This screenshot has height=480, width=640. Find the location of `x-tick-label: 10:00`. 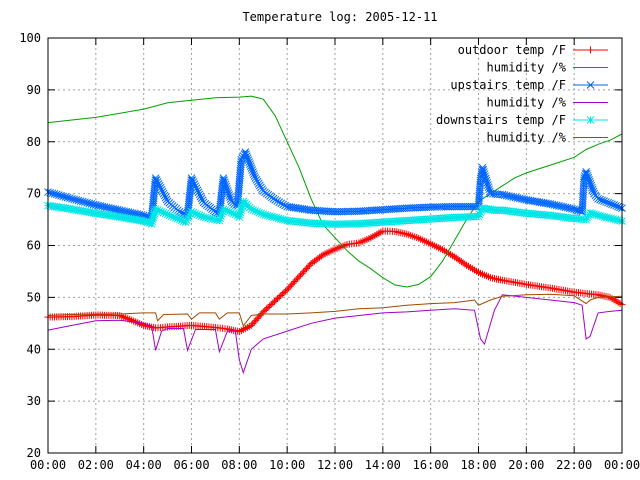

x-tick-label: 10:00 is located at coordinates (287, 465).